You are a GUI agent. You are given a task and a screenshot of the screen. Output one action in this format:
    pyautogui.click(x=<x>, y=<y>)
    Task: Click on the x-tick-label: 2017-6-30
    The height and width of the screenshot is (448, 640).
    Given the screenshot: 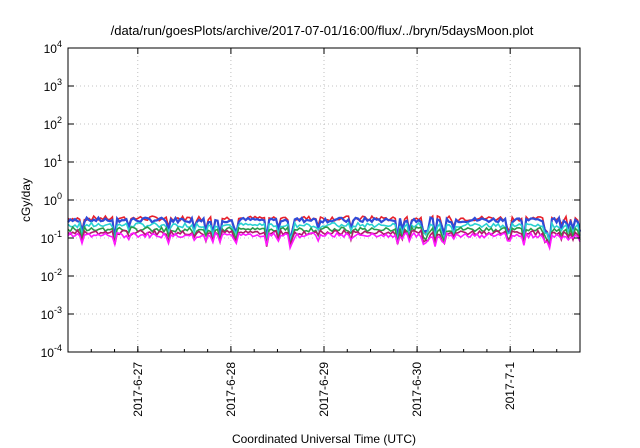 What is the action you would take?
    pyautogui.click(x=417, y=389)
    